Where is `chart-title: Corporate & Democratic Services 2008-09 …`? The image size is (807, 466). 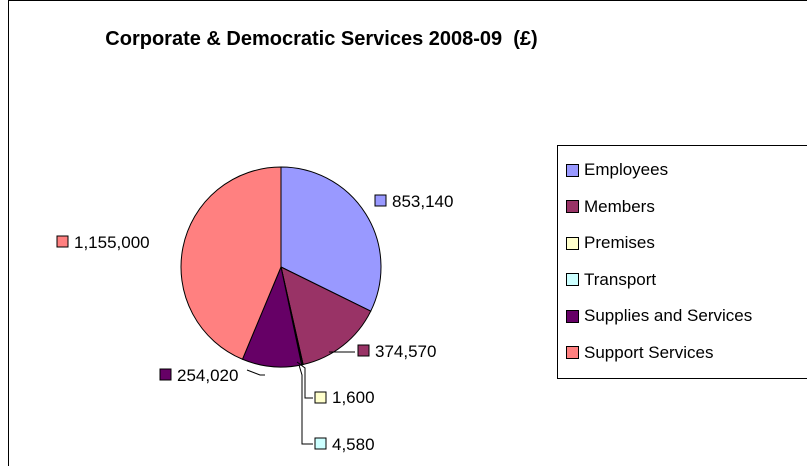 chart-title: Corporate & Democratic Services 2008-09 … is located at coordinates (321, 39).